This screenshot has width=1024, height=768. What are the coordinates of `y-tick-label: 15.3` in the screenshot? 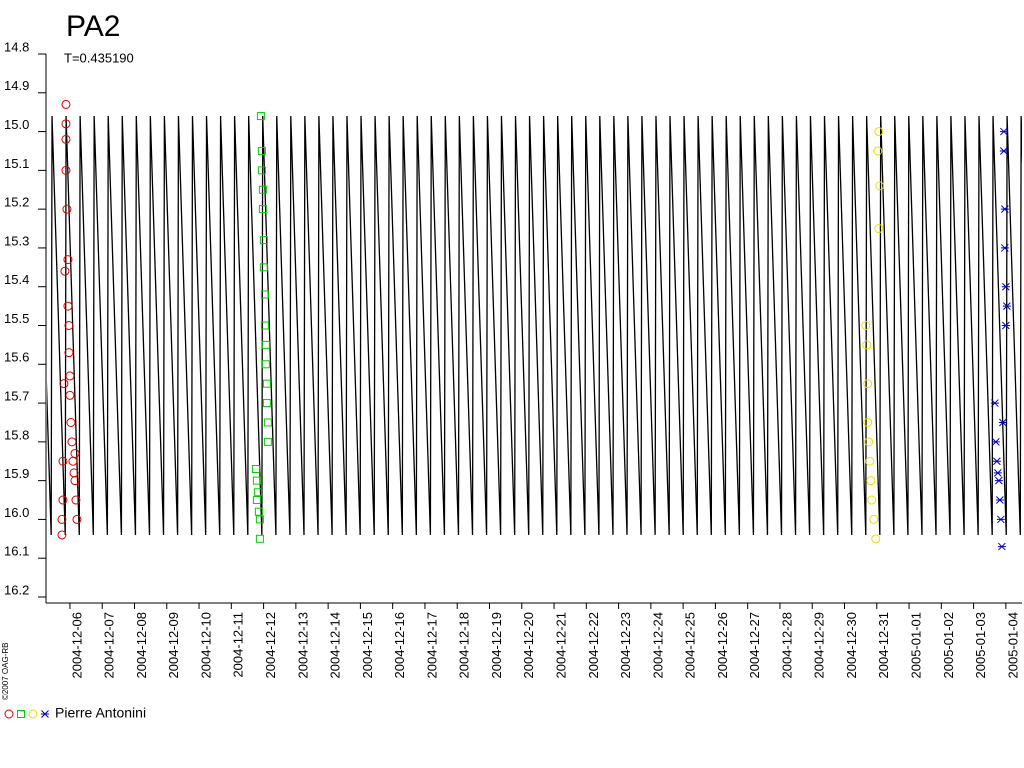 It's located at (16, 240).